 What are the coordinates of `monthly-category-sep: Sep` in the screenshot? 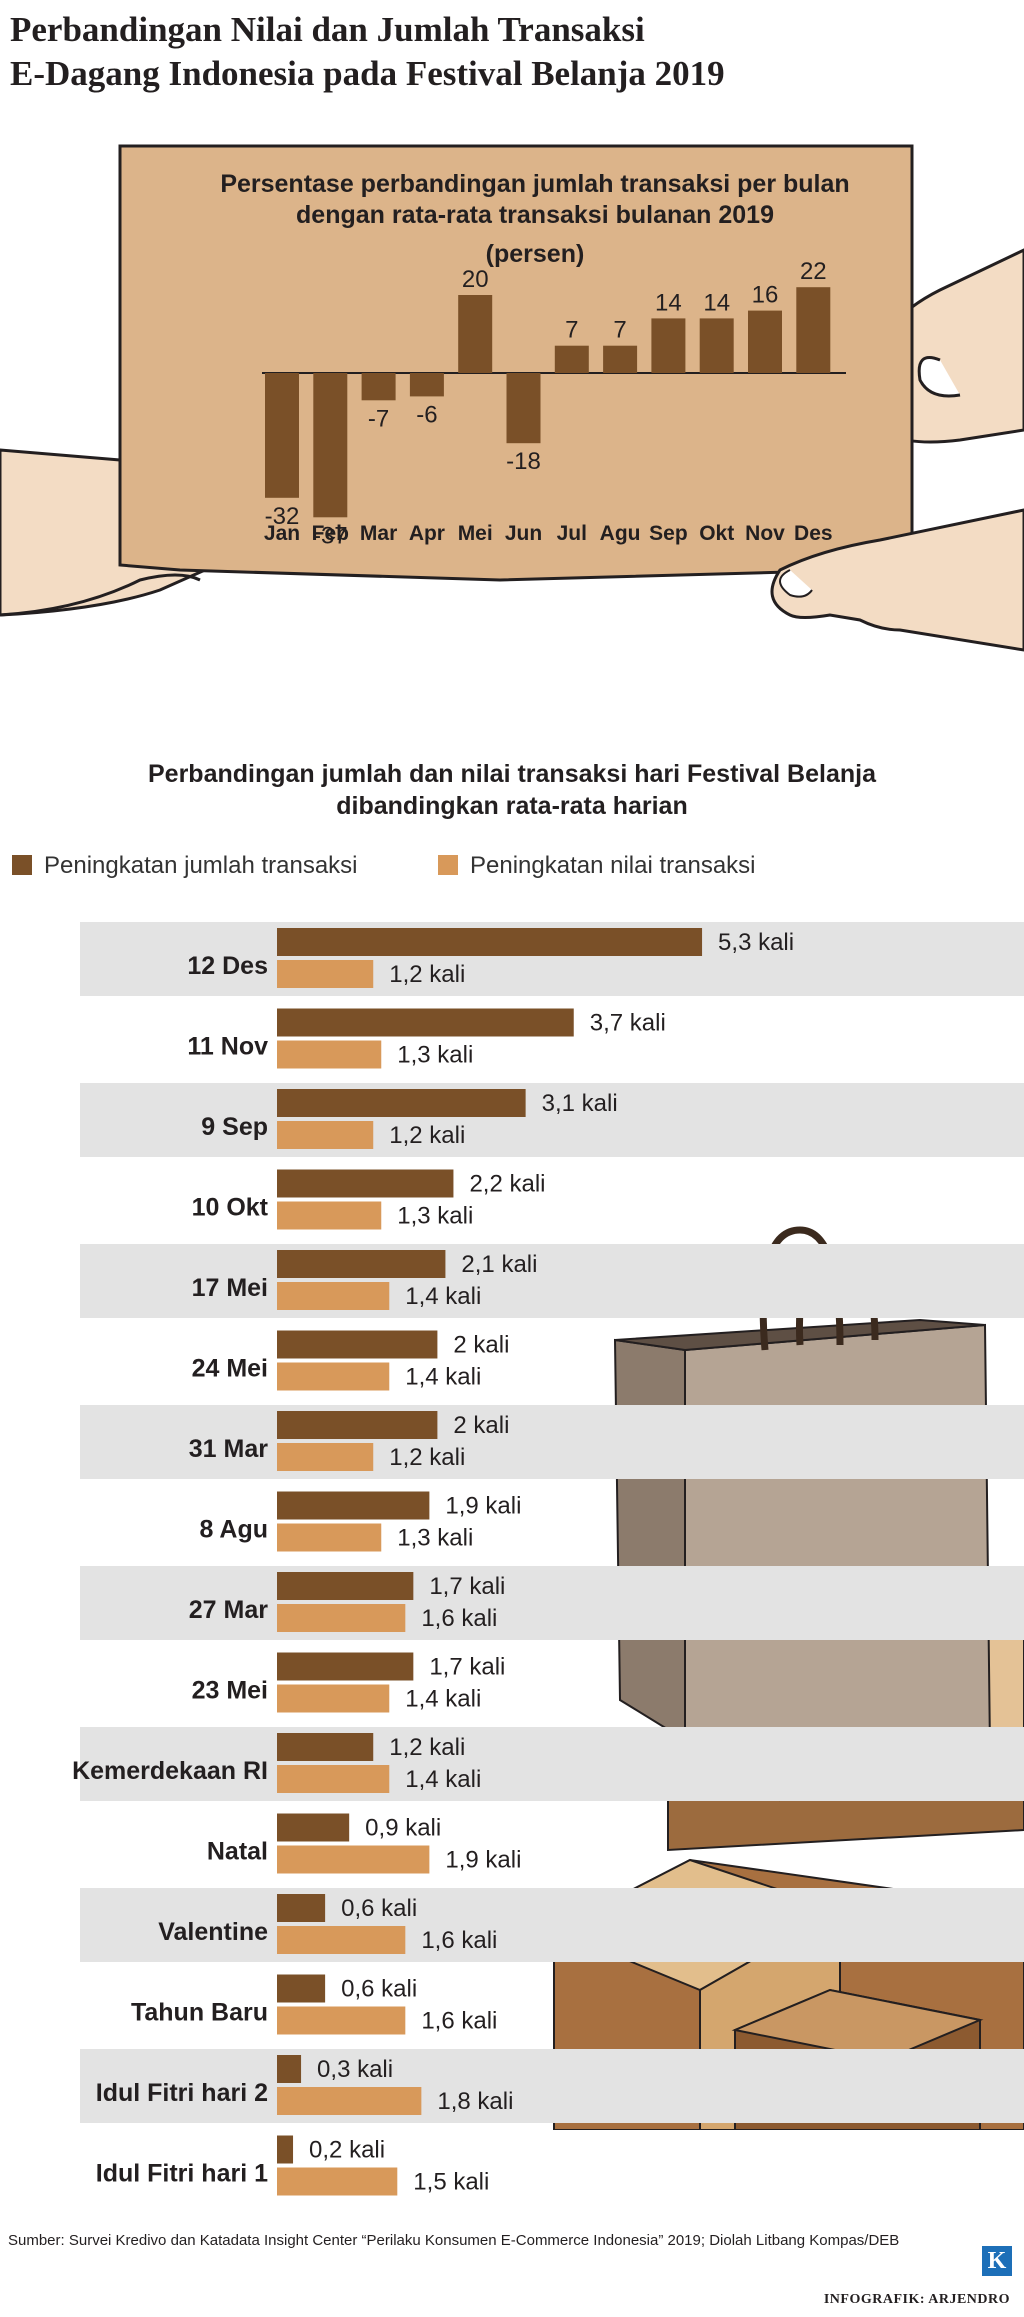 It's located at (668, 533).